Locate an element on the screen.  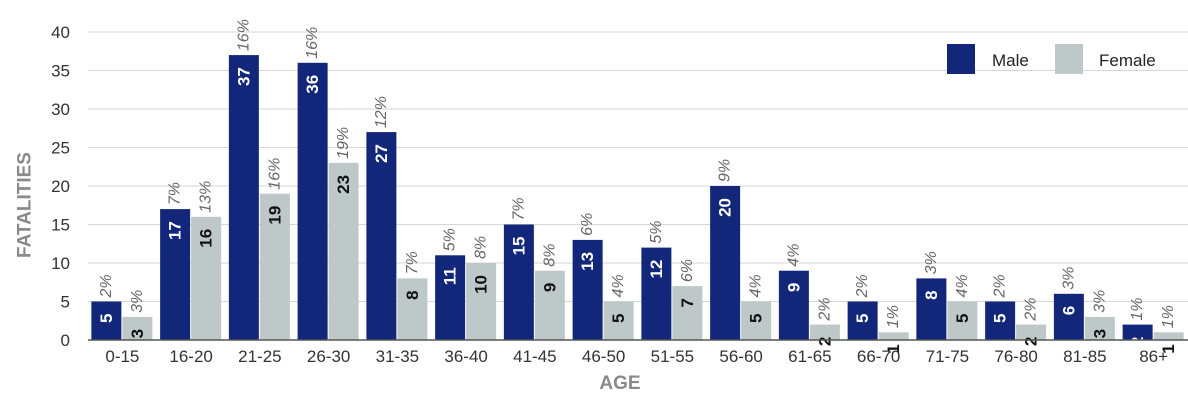
data-label: 13 is located at coordinates (587, 261).